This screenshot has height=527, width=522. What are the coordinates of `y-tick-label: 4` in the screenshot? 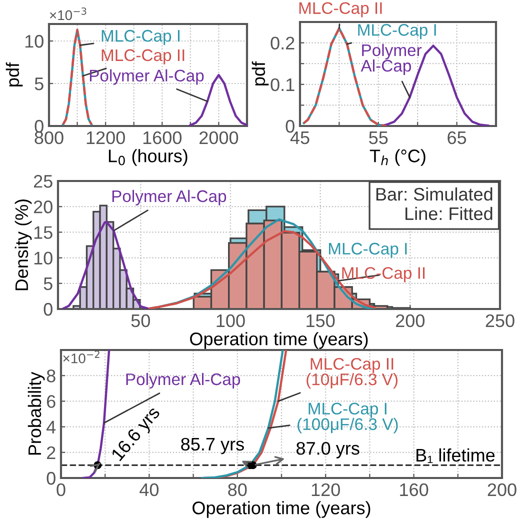 It's located at (51, 427).